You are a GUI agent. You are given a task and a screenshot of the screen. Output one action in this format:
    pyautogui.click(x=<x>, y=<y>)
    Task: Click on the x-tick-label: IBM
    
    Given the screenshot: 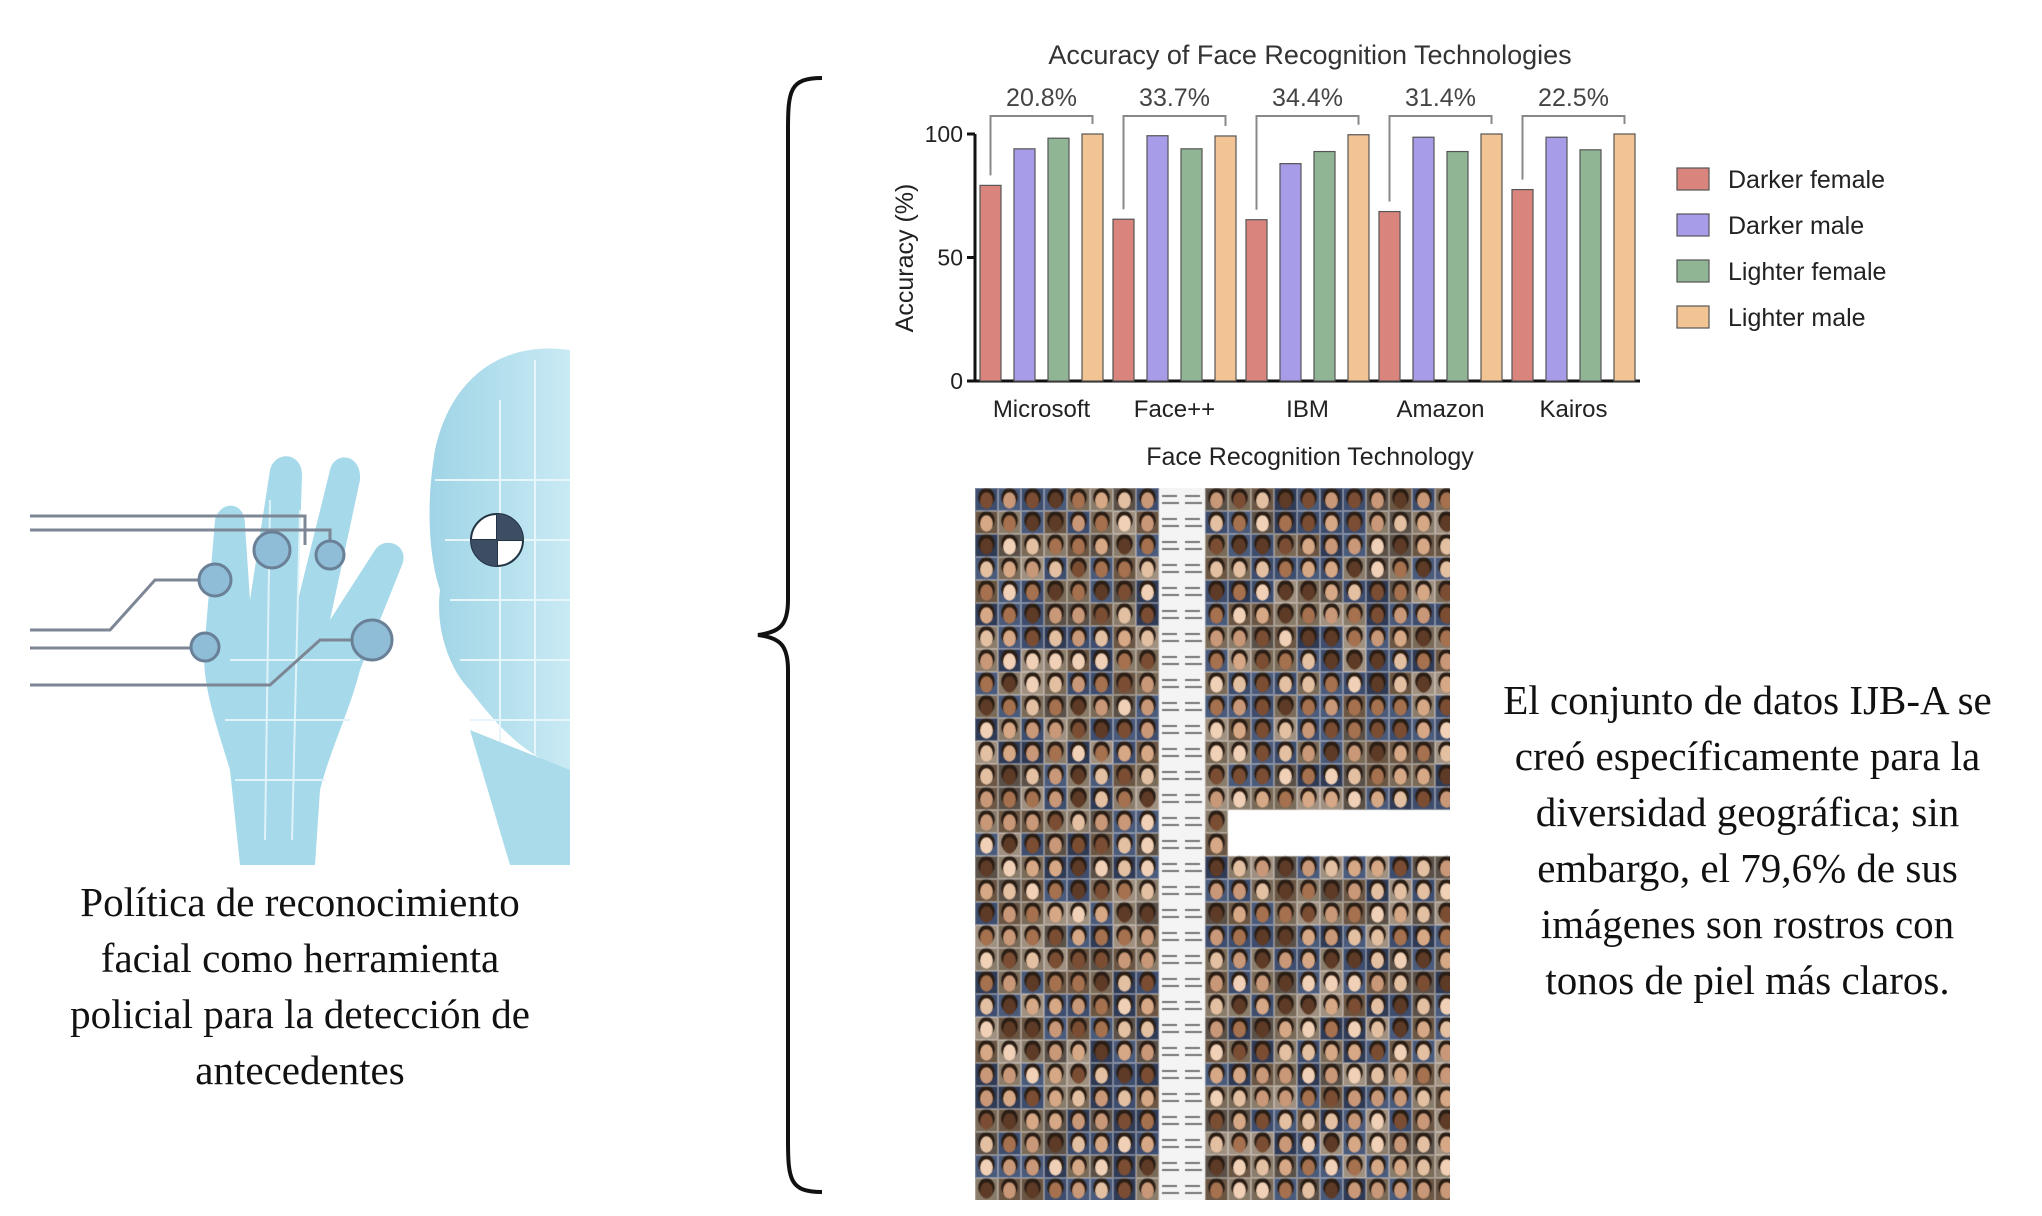 What is the action you would take?
    pyautogui.click(x=1307, y=409)
    